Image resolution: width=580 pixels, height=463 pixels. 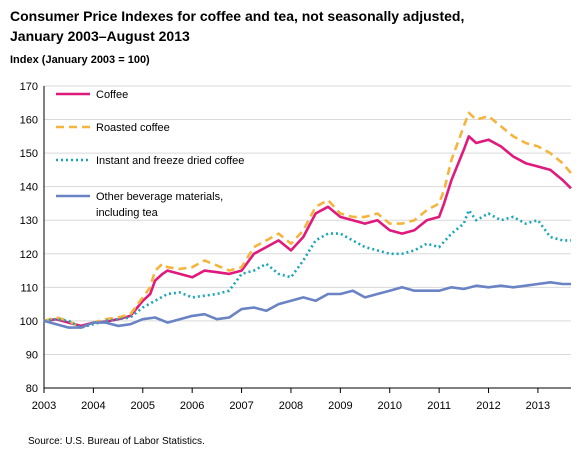 I want to click on x-tick-label: 2004, so click(x=93, y=406).